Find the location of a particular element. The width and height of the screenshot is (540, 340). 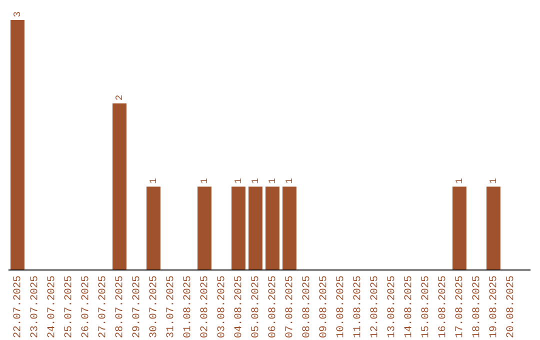

x-tick-label: 19.08.2025 is located at coordinates (492, 307).